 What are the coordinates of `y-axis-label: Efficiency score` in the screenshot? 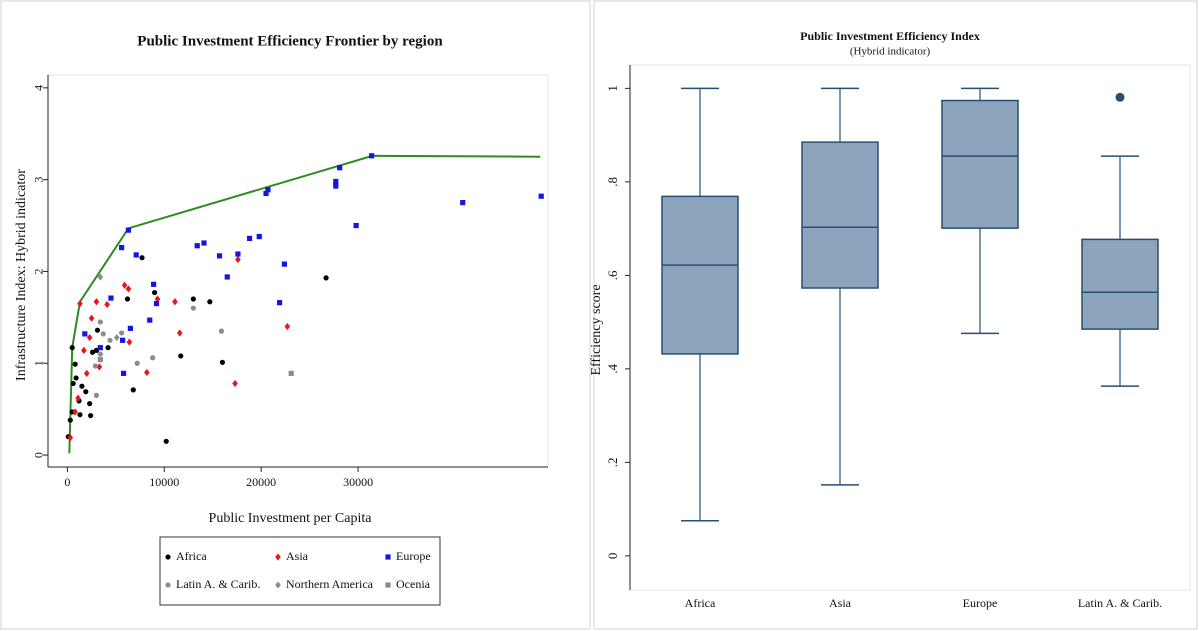 It's located at (596, 329).